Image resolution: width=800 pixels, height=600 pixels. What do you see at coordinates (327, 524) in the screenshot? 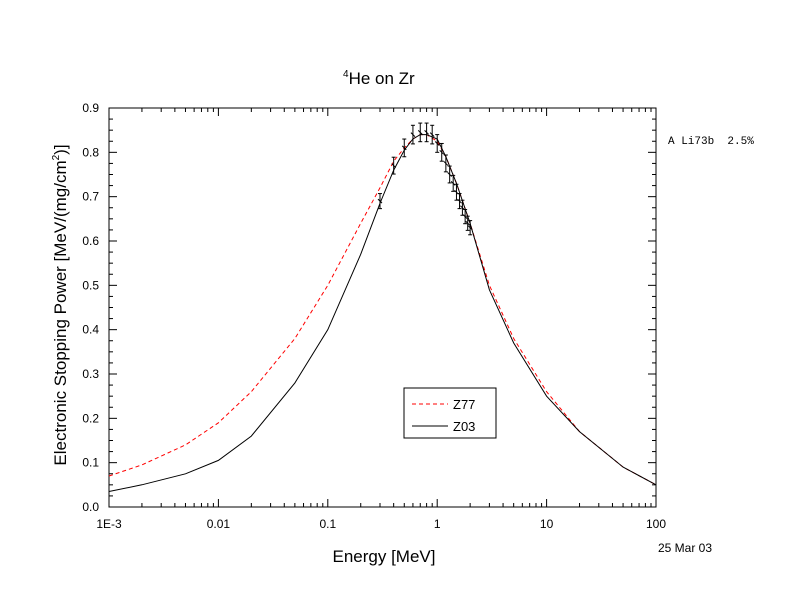
I see `x-tick-label: 0.1` at bounding box center [327, 524].